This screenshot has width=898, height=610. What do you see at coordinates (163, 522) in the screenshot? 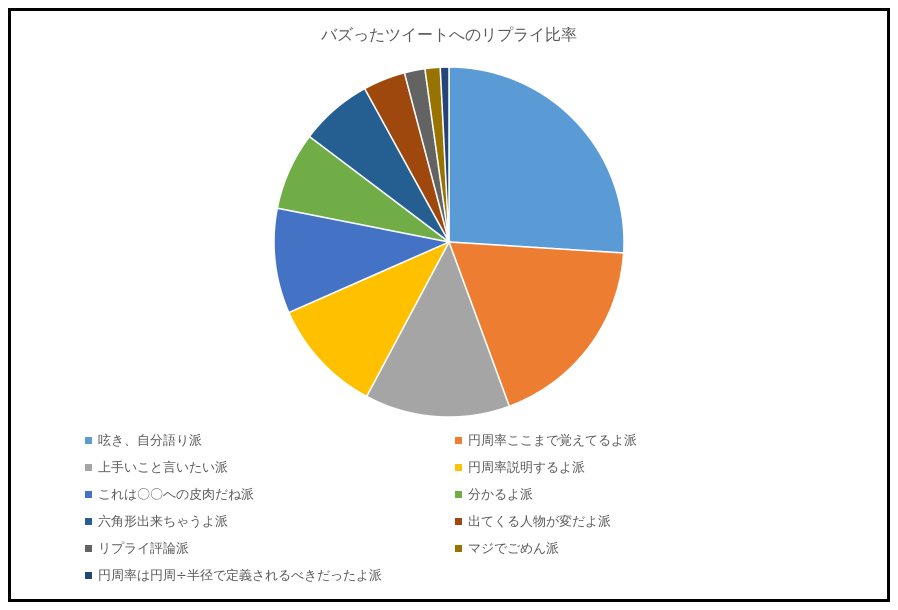
I see `legend-label: 六角形出来ちゃうよ派` at bounding box center [163, 522].